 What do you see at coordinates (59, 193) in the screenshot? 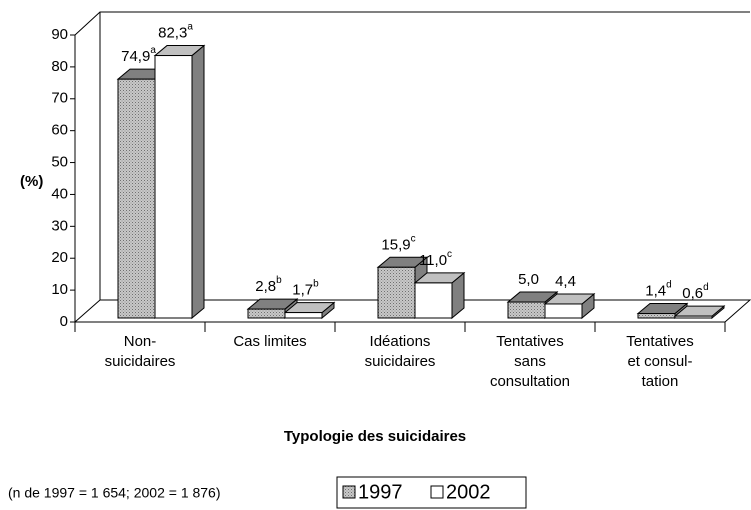
I see `y-tick-label: 40` at bounding box center [59, 193].